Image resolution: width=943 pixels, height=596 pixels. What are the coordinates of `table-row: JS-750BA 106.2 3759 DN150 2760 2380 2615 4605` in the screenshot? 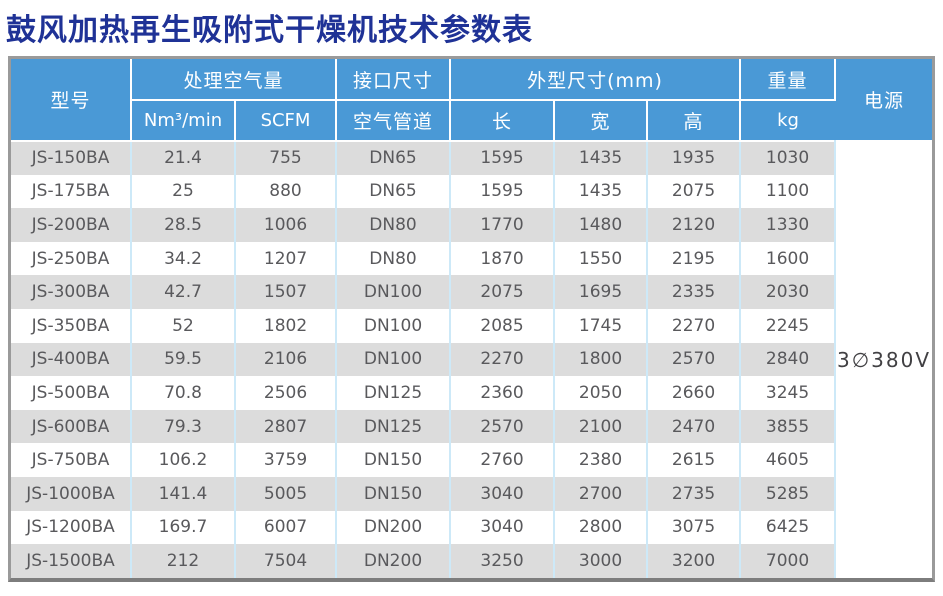 It's located at (471, 460).